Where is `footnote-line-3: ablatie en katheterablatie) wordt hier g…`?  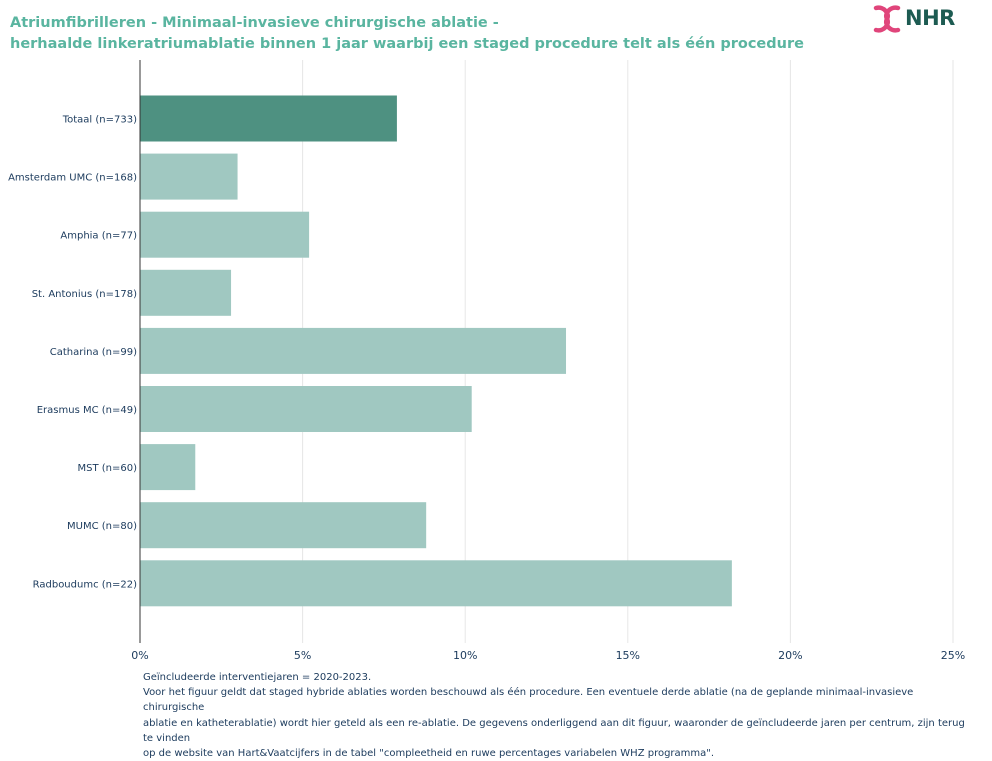
footnote-line-3: ablatie en katheterablatie) wordt hier g… is located at coordinates (554, 730).